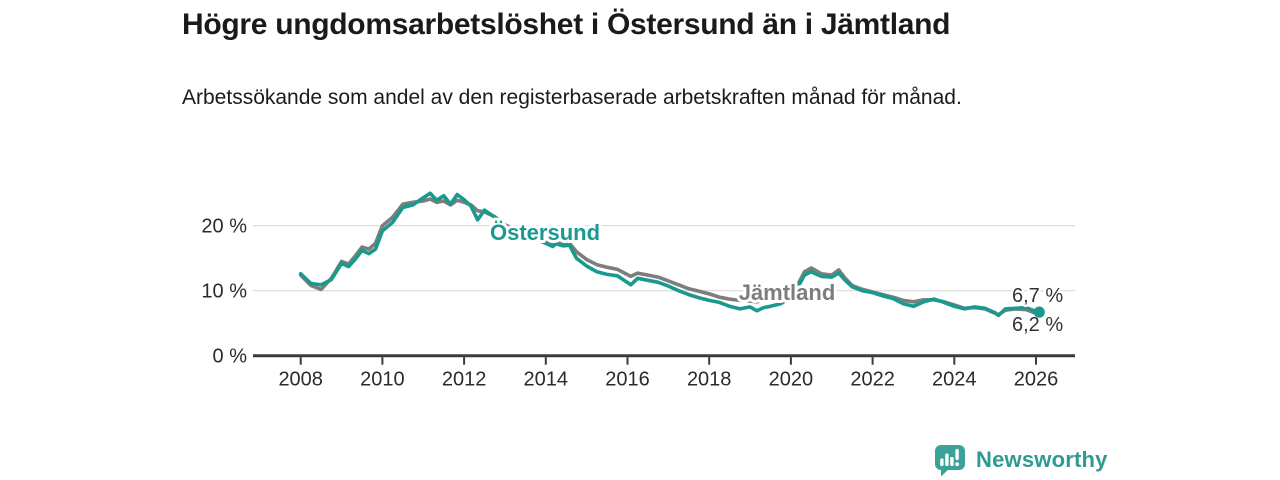 The image size is (1280, 480). I want to click on brand-footer: Newsworthy, so click(1020, 460).